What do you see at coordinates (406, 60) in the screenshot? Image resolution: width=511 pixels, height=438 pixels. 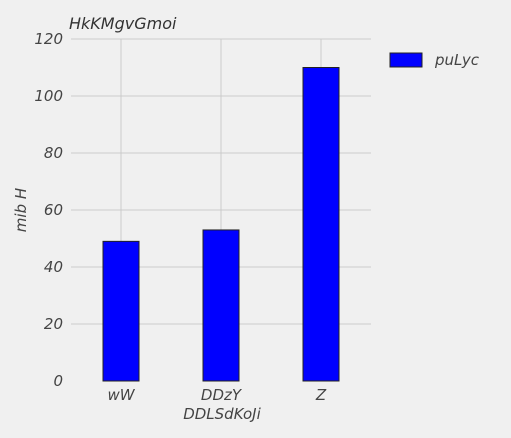 I see `legend-swatch` at bounding box center [406, 60].